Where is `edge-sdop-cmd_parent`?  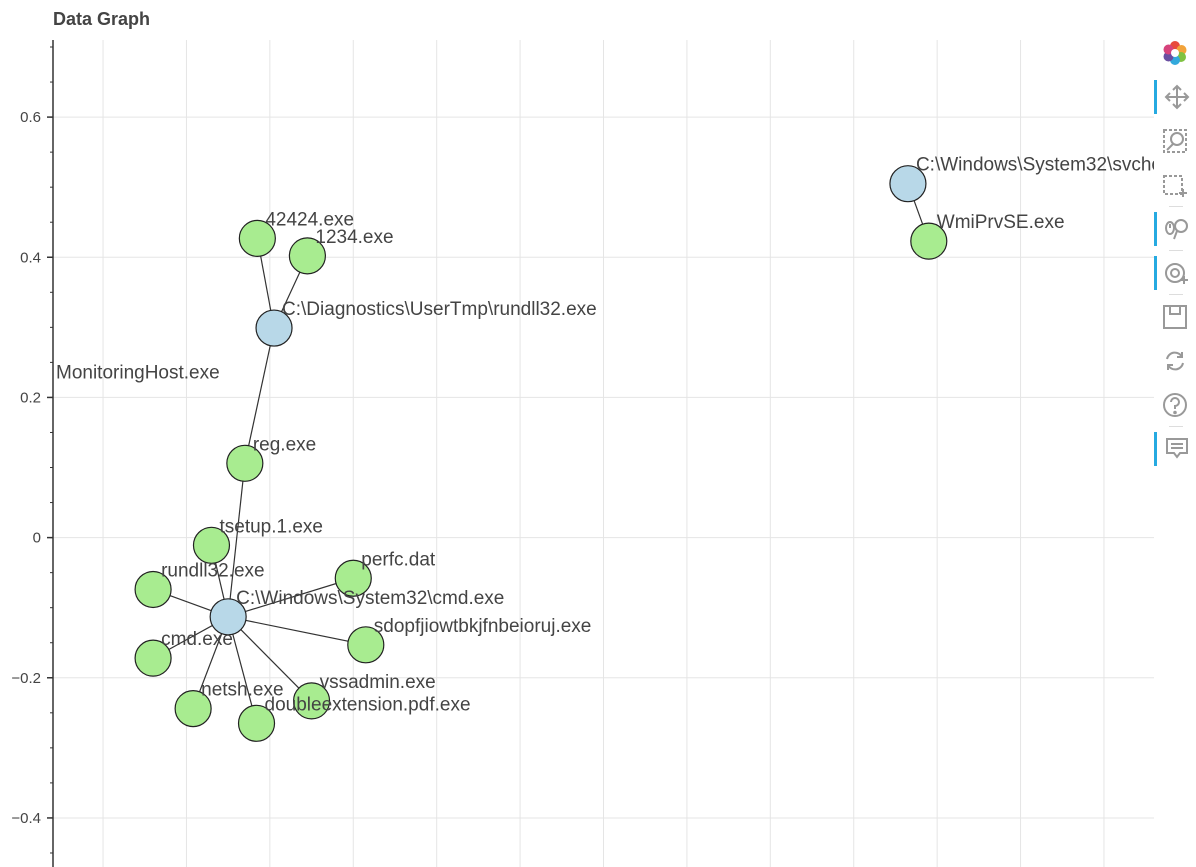
edge-sdop-cmd_parent is located at coordinates (297, 631).